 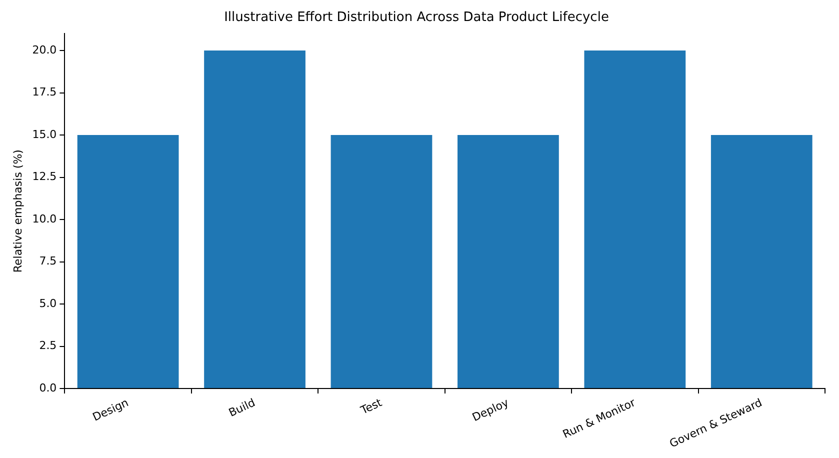 What do you see at coordinates (44, 134) in the screenshot?
I see `y-tick-label: 15.0` at bounding box center [44, 134].